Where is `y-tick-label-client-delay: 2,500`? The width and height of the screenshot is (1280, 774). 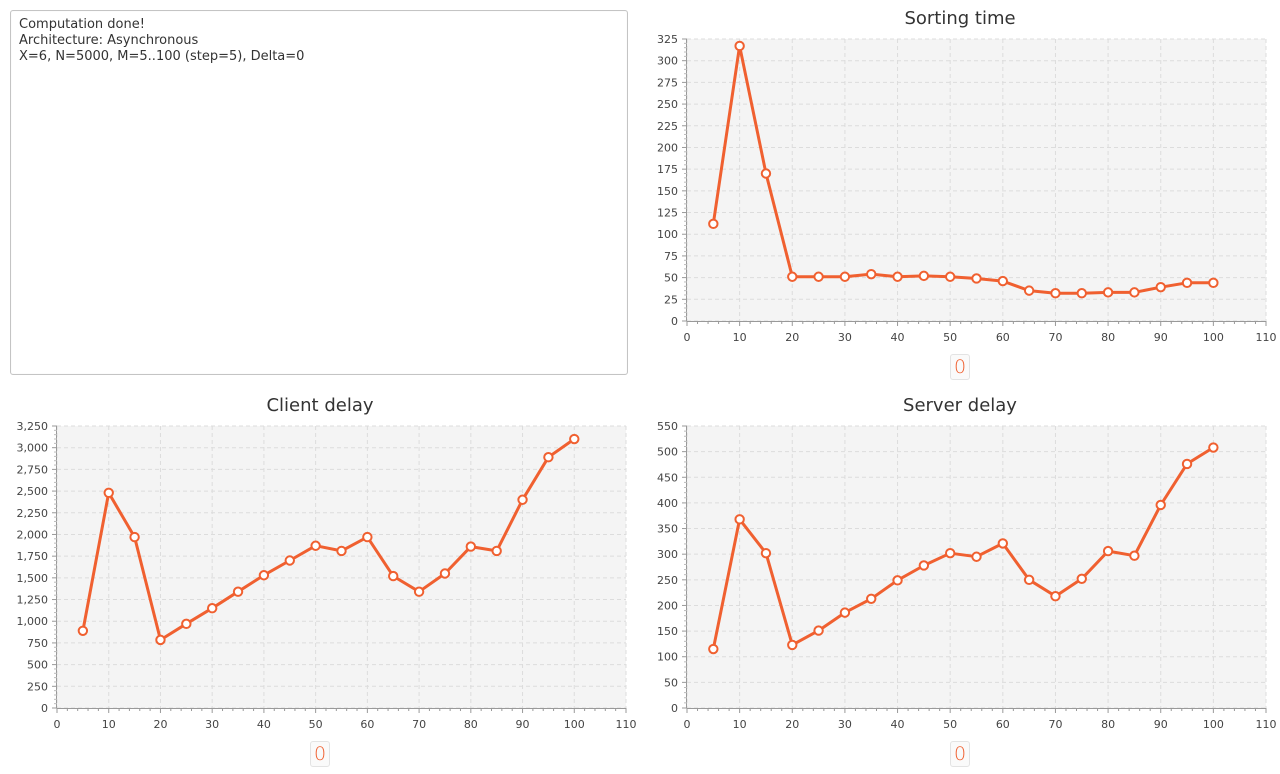
y-tick-label-client-delay: 2,500 is located at coordinates (33, 491).